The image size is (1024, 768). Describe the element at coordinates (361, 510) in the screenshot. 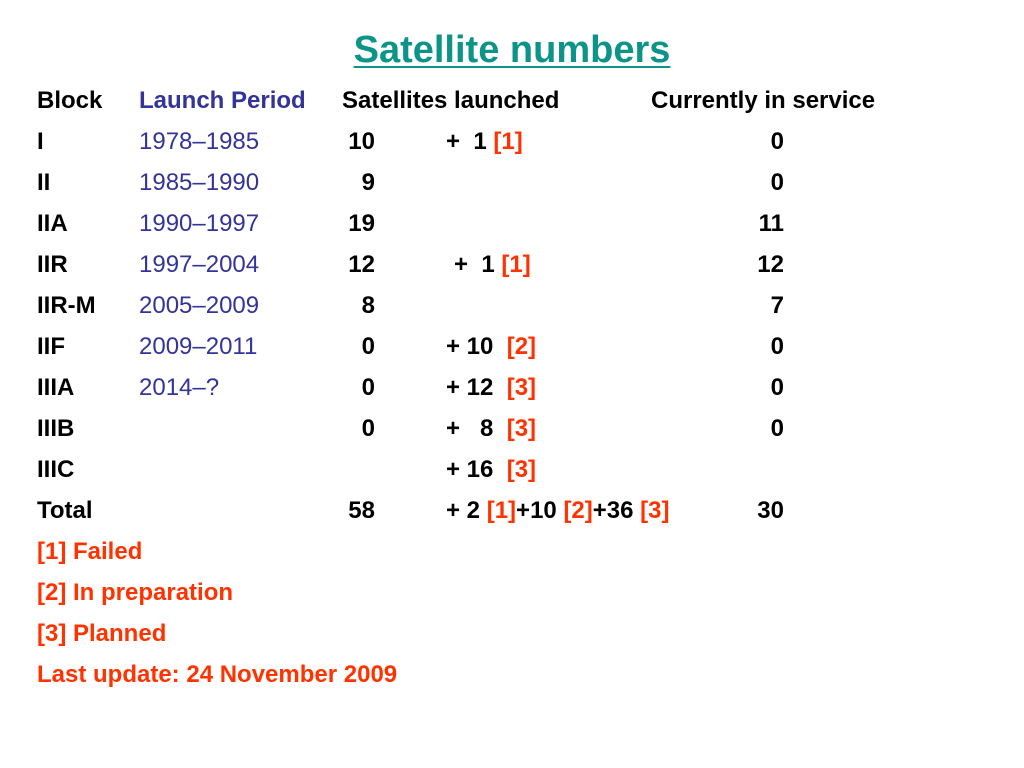

I see `total-launched: 58` at that location.